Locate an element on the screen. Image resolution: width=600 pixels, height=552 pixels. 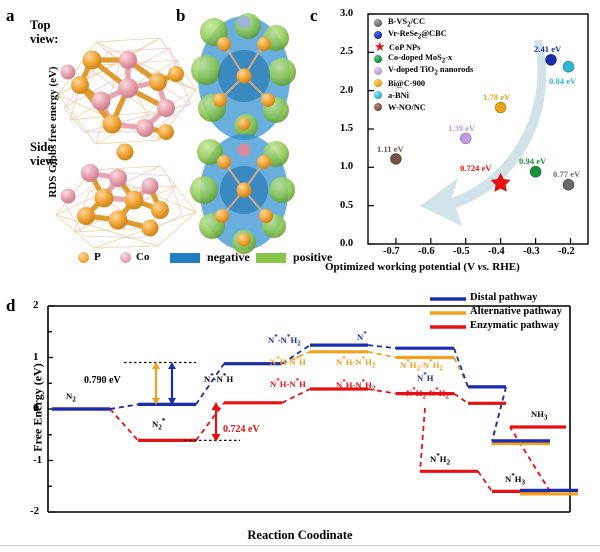
negative-label: negative is located at coordinates (228, 257).